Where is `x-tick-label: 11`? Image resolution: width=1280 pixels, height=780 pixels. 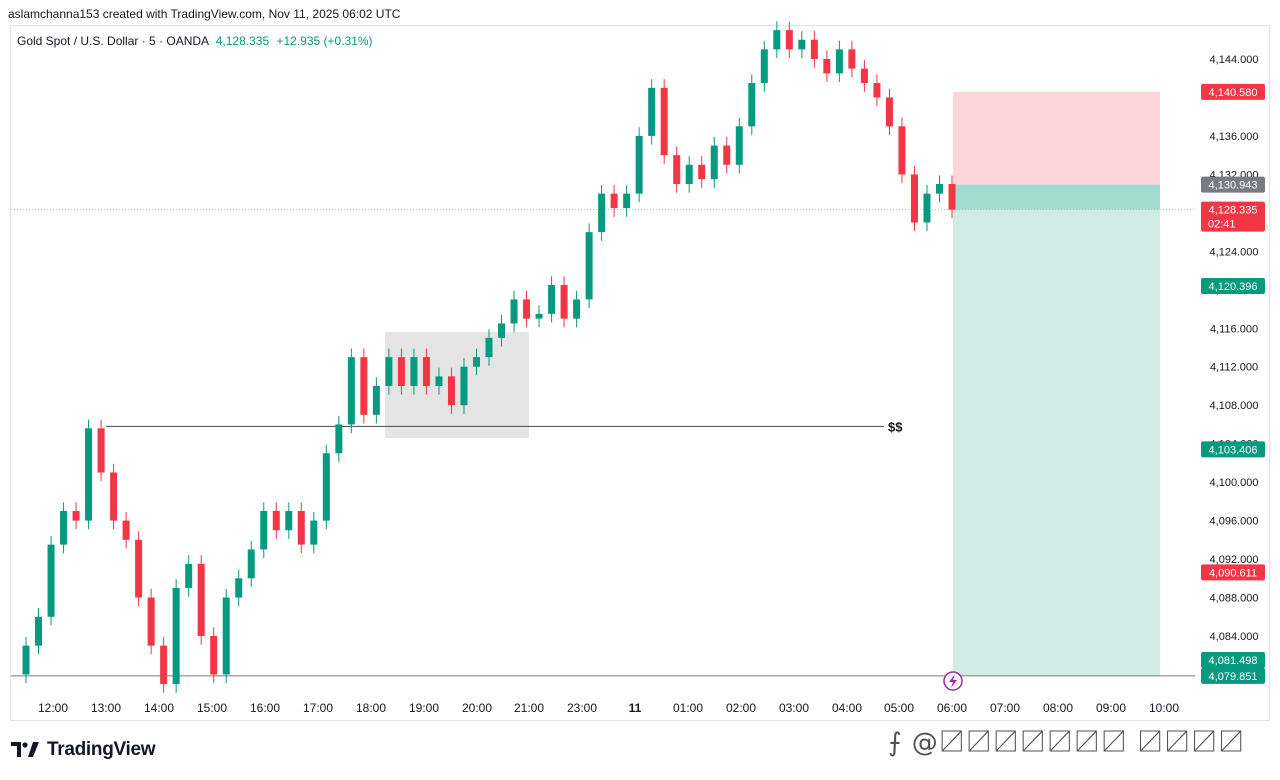 x-tick-label: 11 is located at coordinates (635, 708).